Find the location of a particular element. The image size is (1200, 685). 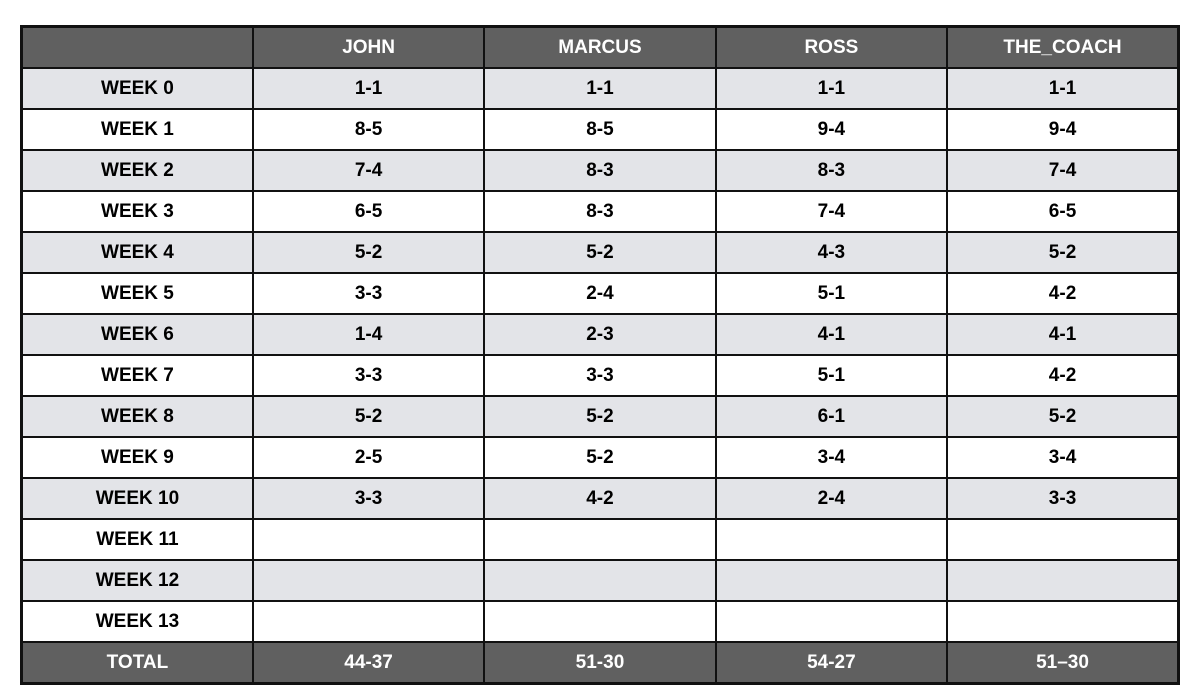

table-row: WEEK 13 is located at coordinates (600, 621).